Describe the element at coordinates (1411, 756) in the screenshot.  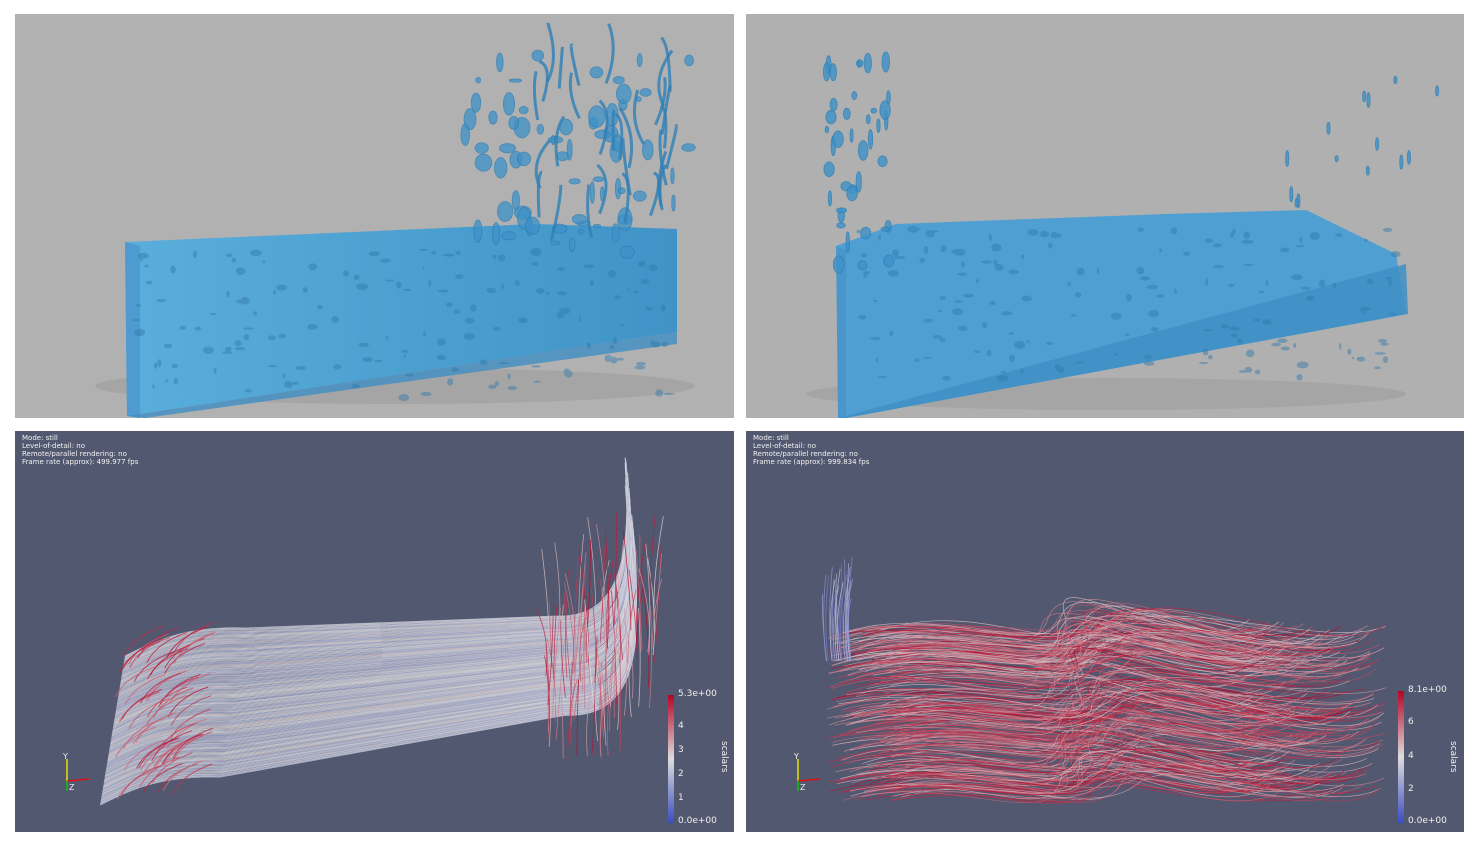
I see `colorbar-tick: 4` at that location.